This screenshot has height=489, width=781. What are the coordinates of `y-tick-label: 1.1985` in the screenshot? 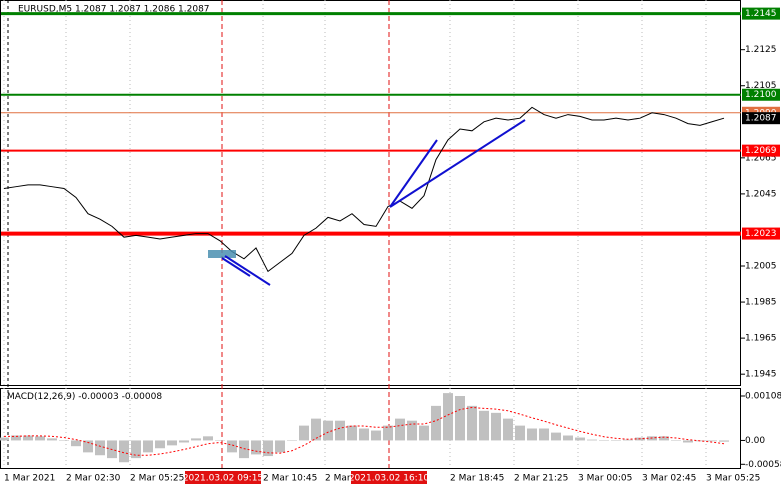 It's located at (761, 303).